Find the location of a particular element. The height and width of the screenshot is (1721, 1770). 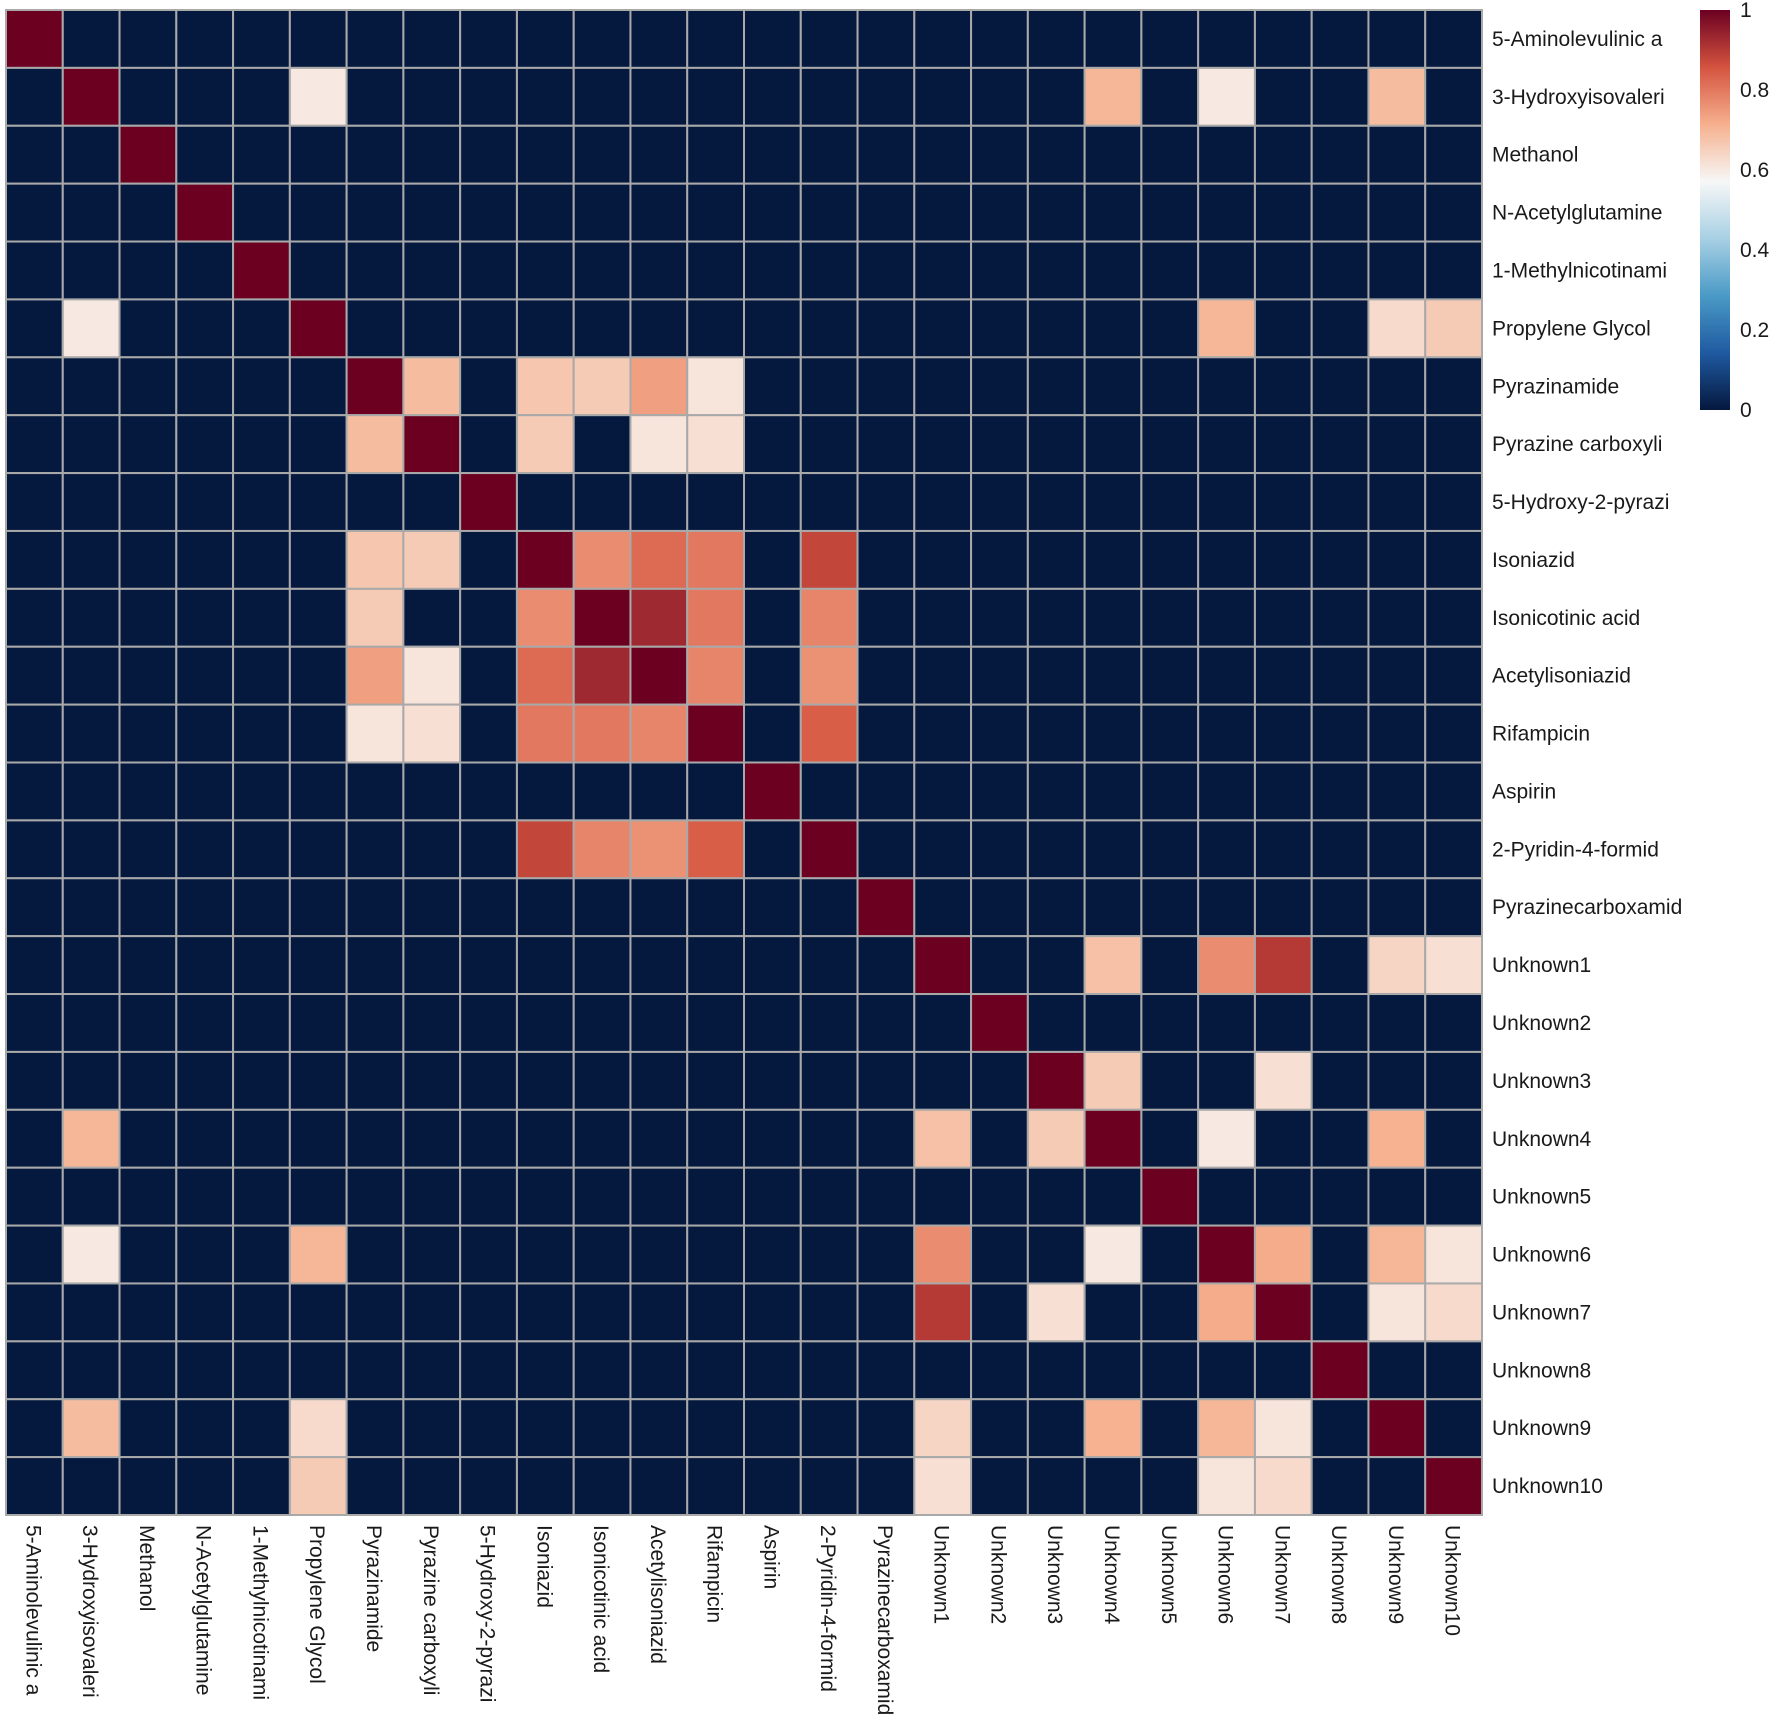

row-label: Unknown3 is located at coordinates (1541, 1081).